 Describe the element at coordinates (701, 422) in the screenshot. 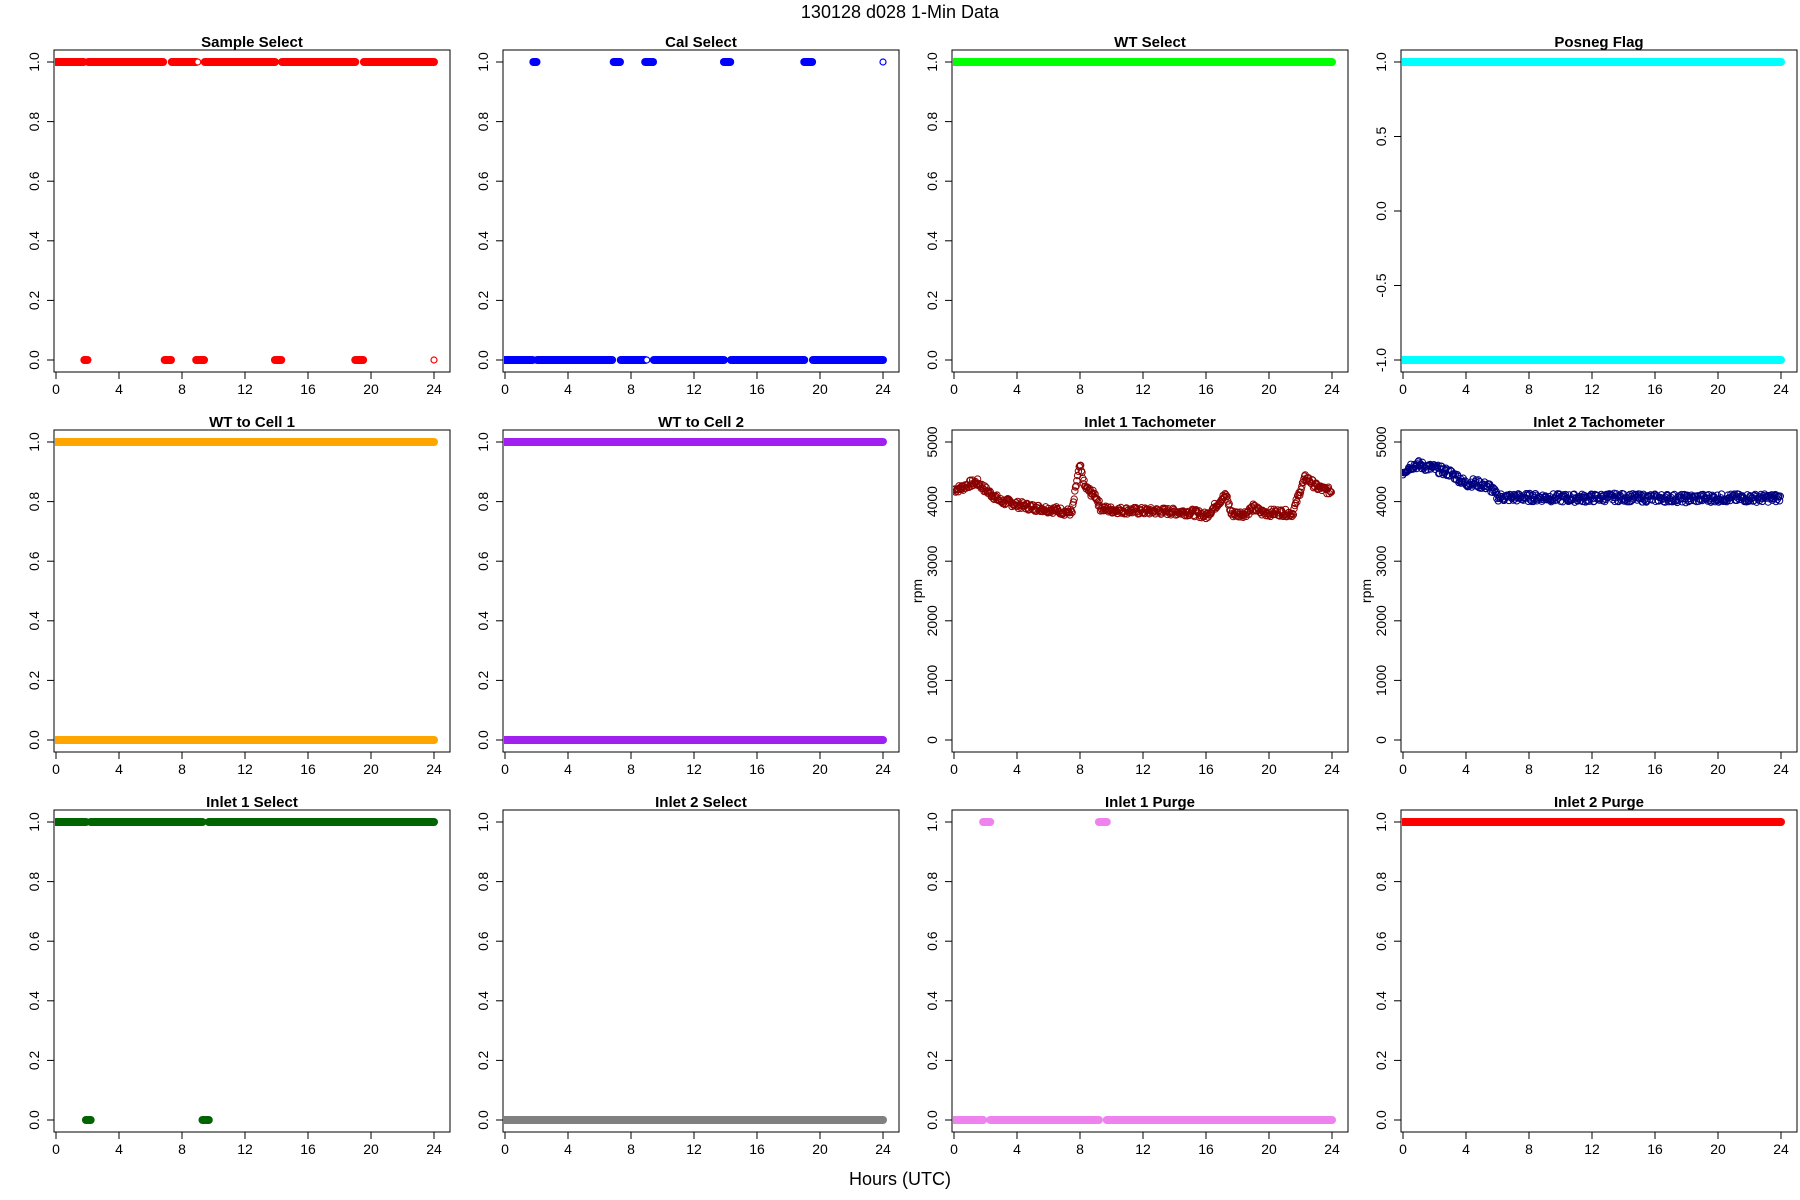

I see `panel-title: WT to Cell 2` at that location.